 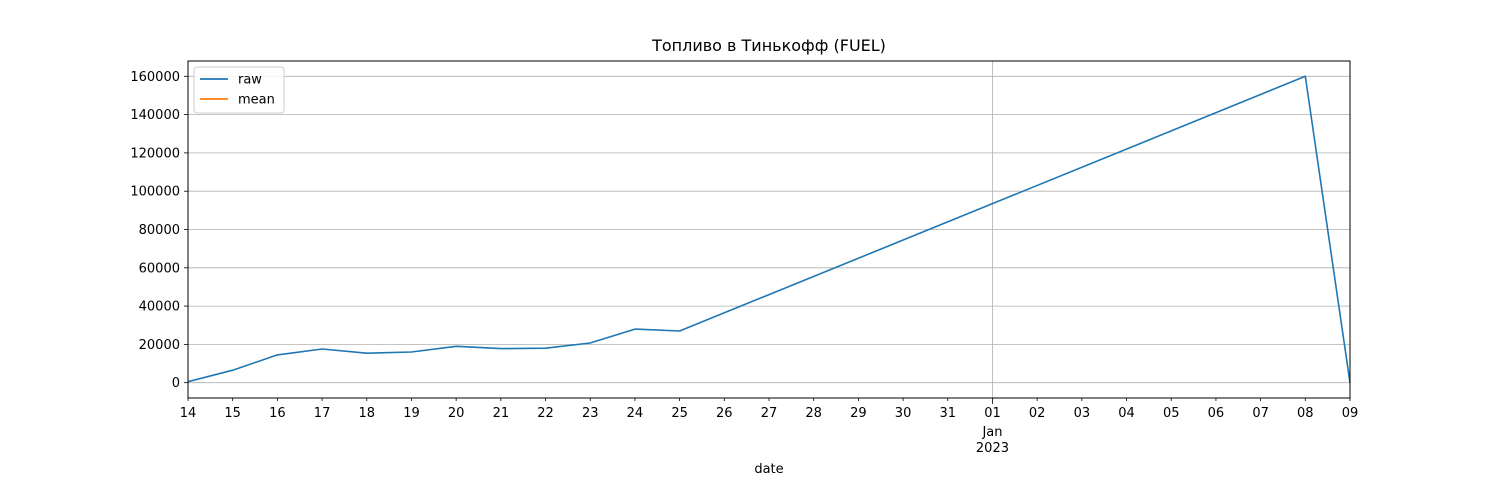 What do you see at coordinates (159, 345) in the screenshot?
I see `y-tick-label: 20000` at bounding box center [159, 345].